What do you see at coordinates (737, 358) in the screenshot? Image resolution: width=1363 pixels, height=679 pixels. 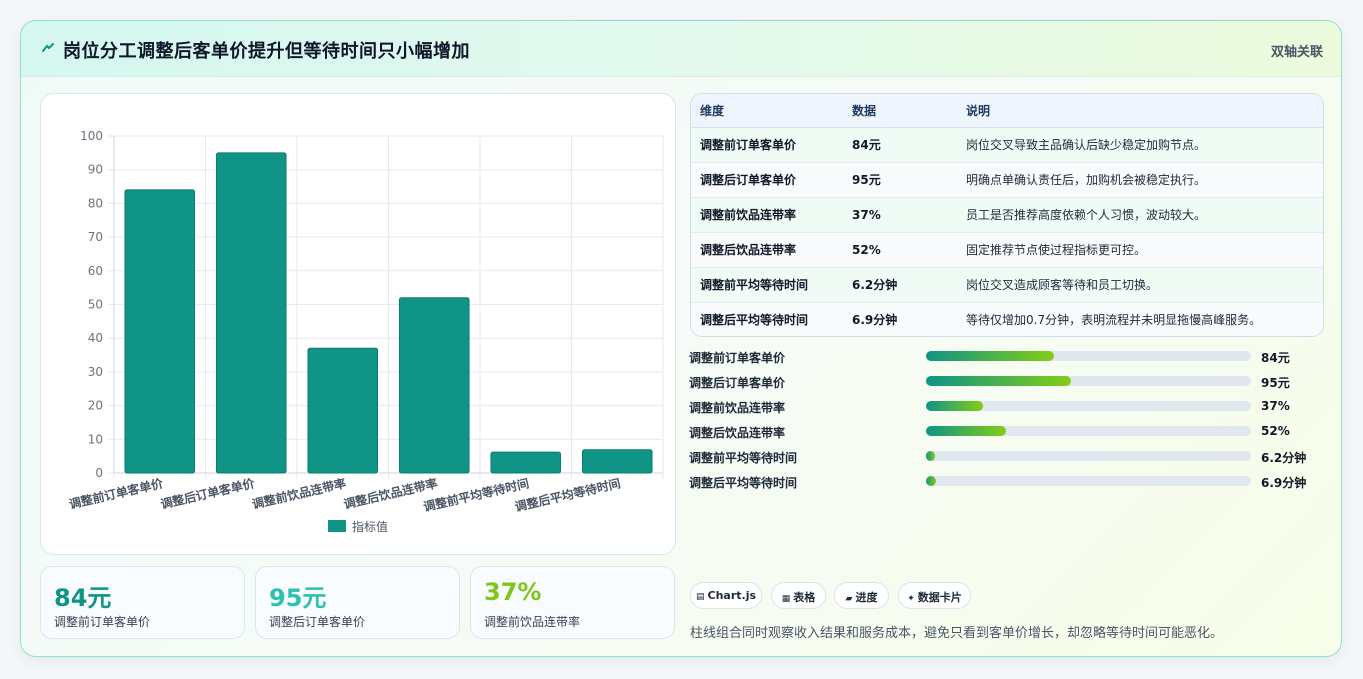 I see `progress-label: 调整前订单客单价` at bounding box center [737, 358].